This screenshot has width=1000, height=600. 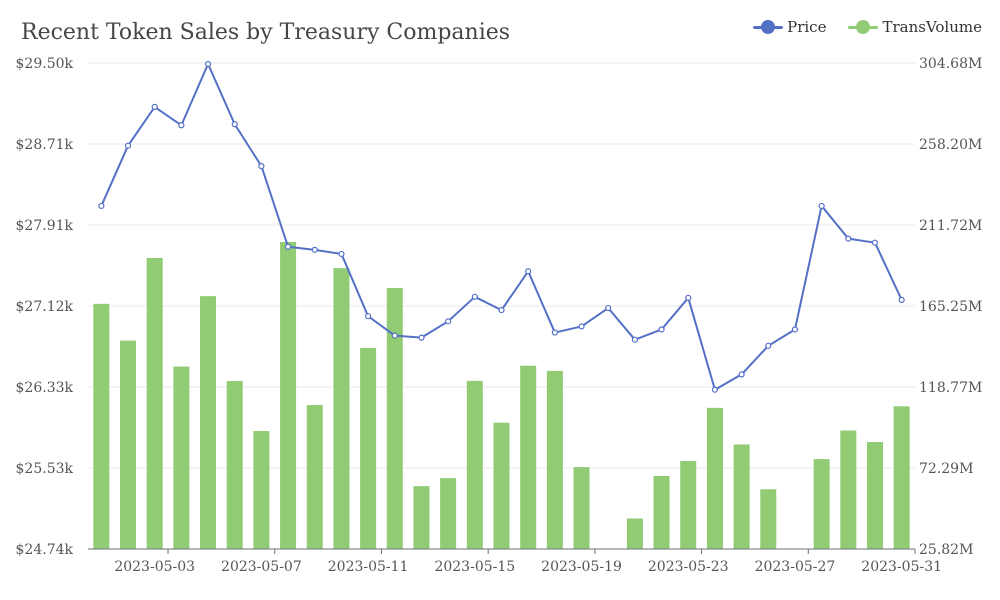 I want to click on x-tick-label: 2023-05-27, so click(x=795, y=567).